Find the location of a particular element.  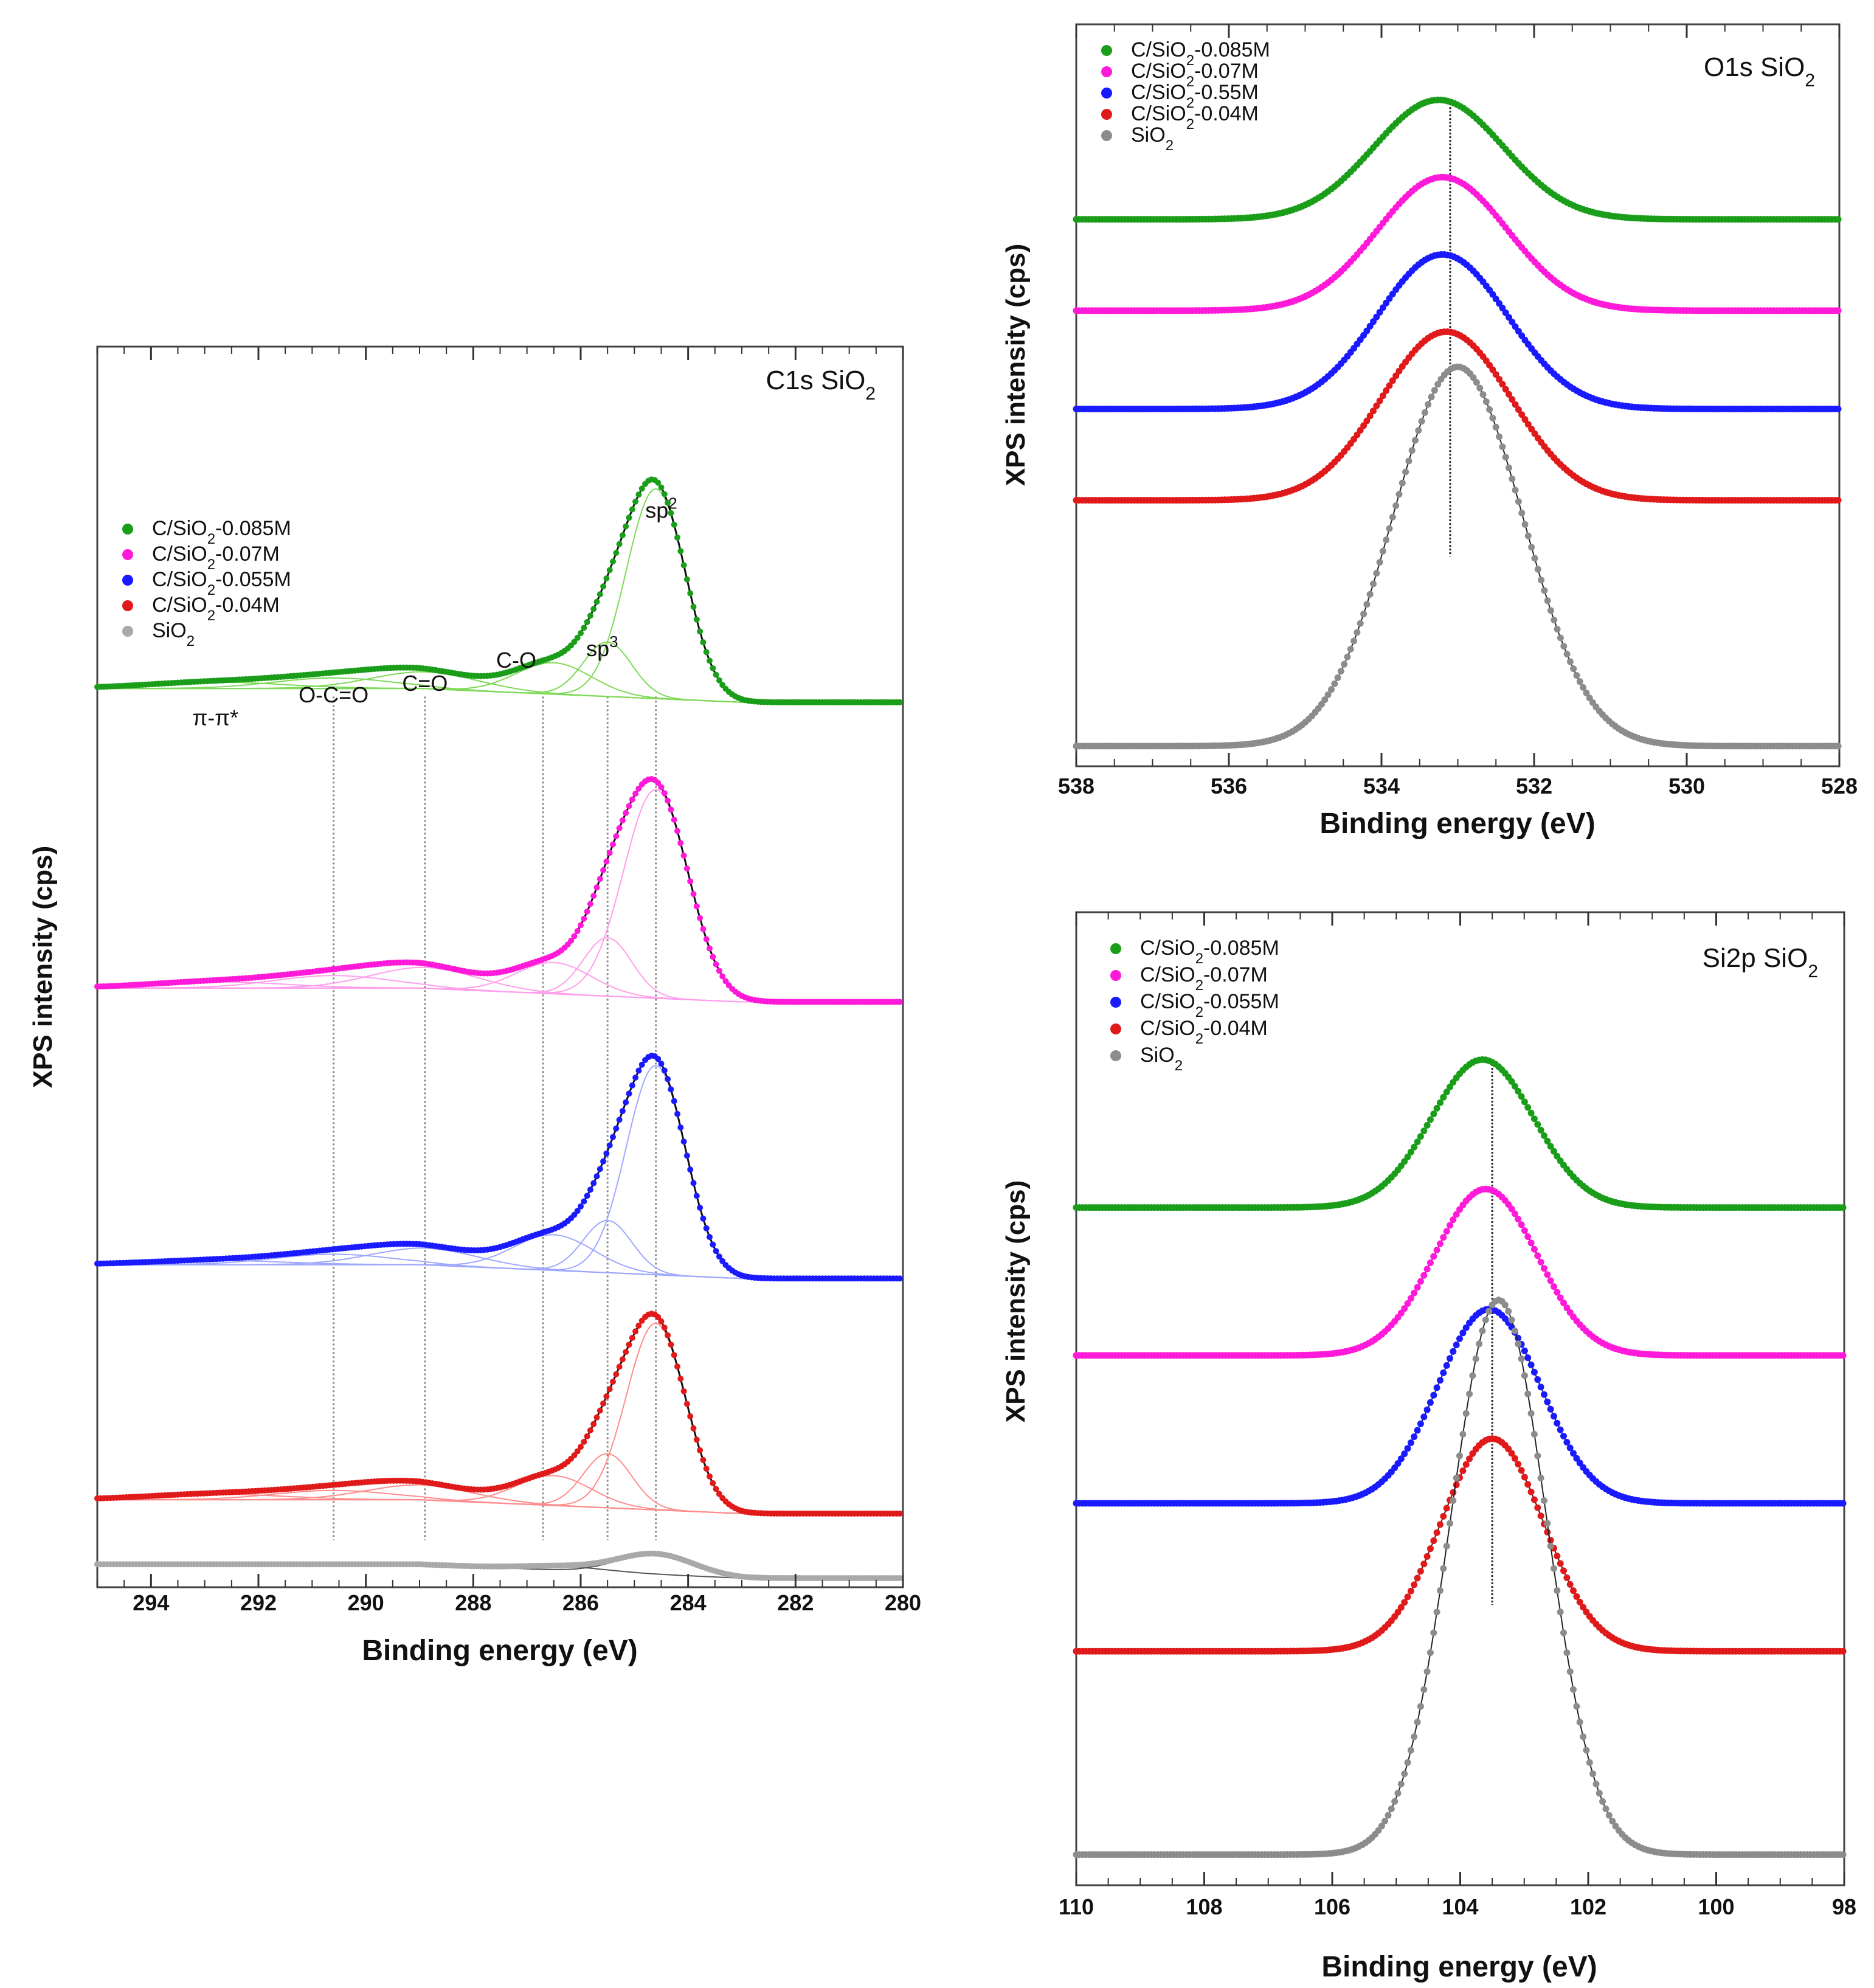

fit-line is located at coordinates (1460, 1133).